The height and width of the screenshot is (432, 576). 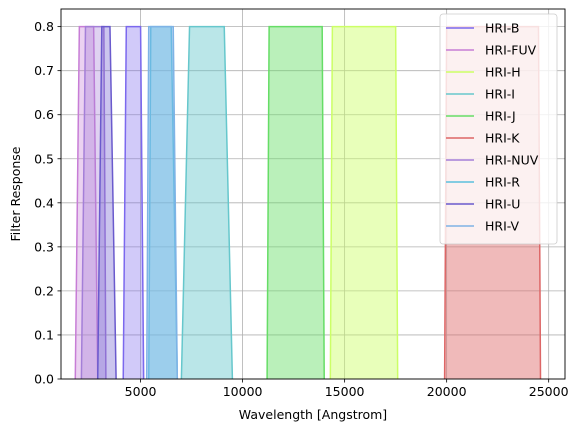 I want to click on legend-item: HRI-I, so click(x=480, y=94).